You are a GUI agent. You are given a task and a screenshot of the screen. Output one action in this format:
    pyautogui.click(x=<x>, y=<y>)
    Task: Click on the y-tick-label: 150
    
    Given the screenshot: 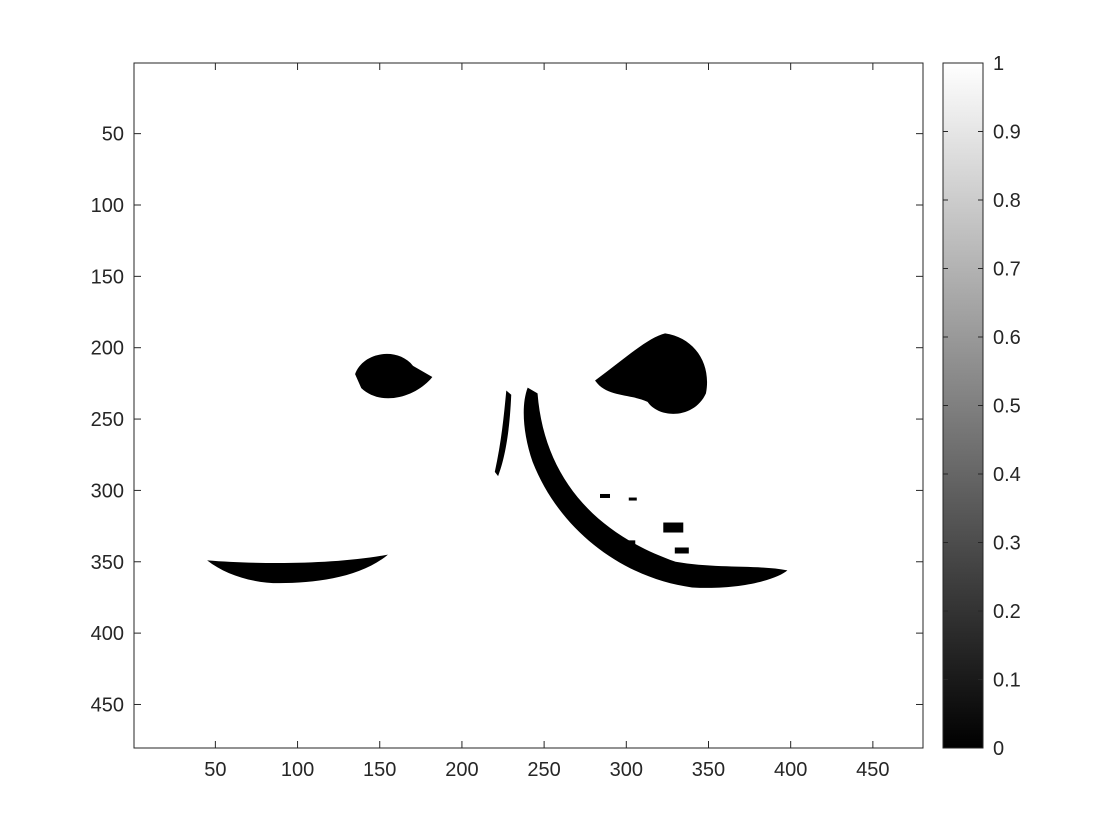 What is the action you would take?
    pyautogui.click(x=107, y=277)
    